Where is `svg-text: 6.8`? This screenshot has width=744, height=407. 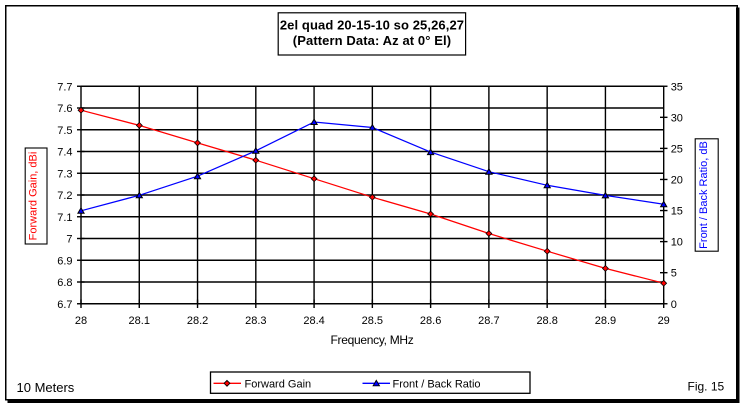
svg-text: 6.8 is located at coordinates (64, 283).